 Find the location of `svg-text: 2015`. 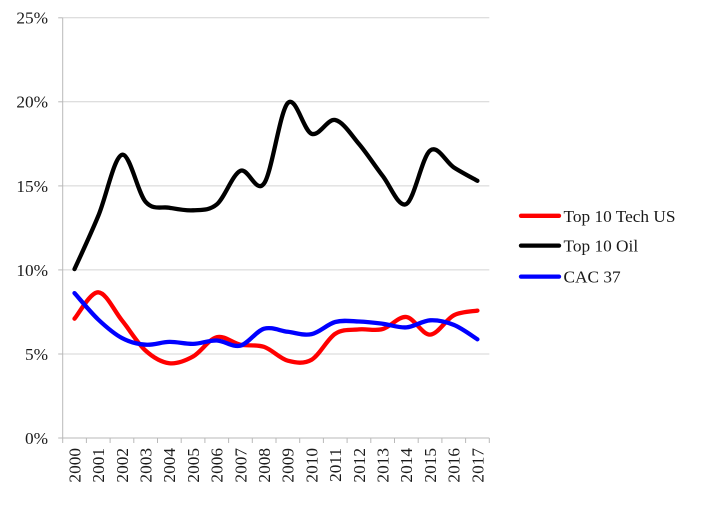

svg-text: 2015 is located at coordinates (430, 465).